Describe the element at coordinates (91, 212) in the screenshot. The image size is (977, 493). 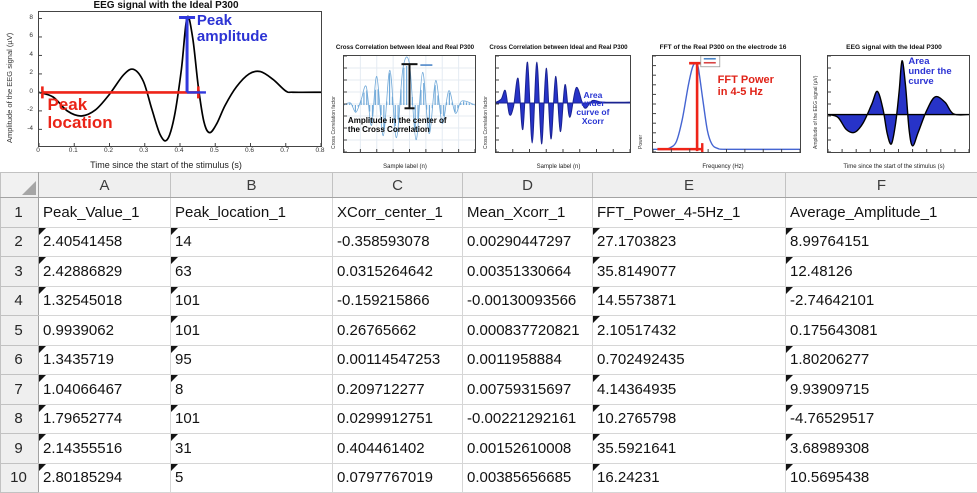
I see `cell-text: Peak_Value_1` at that location.